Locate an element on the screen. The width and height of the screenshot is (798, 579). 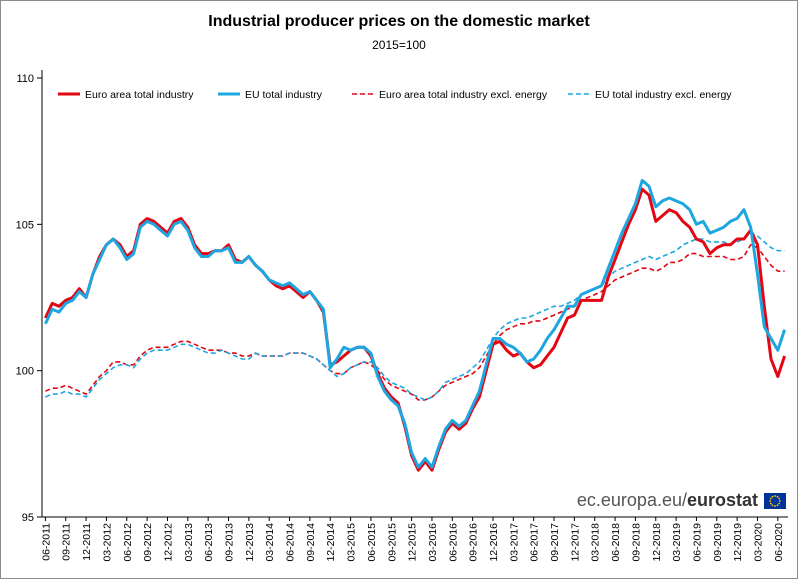
x-tick-label: 09-2015 is located at coordinates (392, 542).